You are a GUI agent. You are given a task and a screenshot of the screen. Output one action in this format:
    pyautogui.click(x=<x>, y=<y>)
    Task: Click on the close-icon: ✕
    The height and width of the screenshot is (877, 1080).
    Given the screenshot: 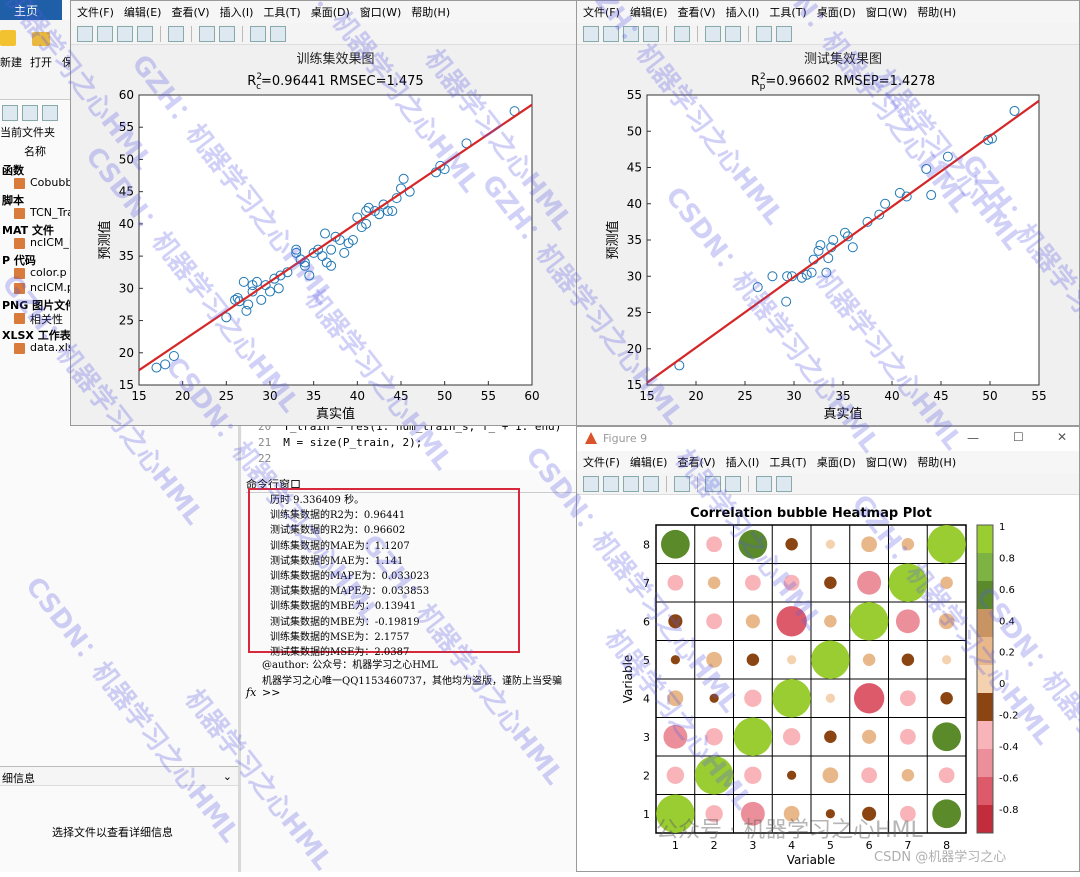 What is the action you would take?
    pyautogui.click(x=1062, y=437)
    